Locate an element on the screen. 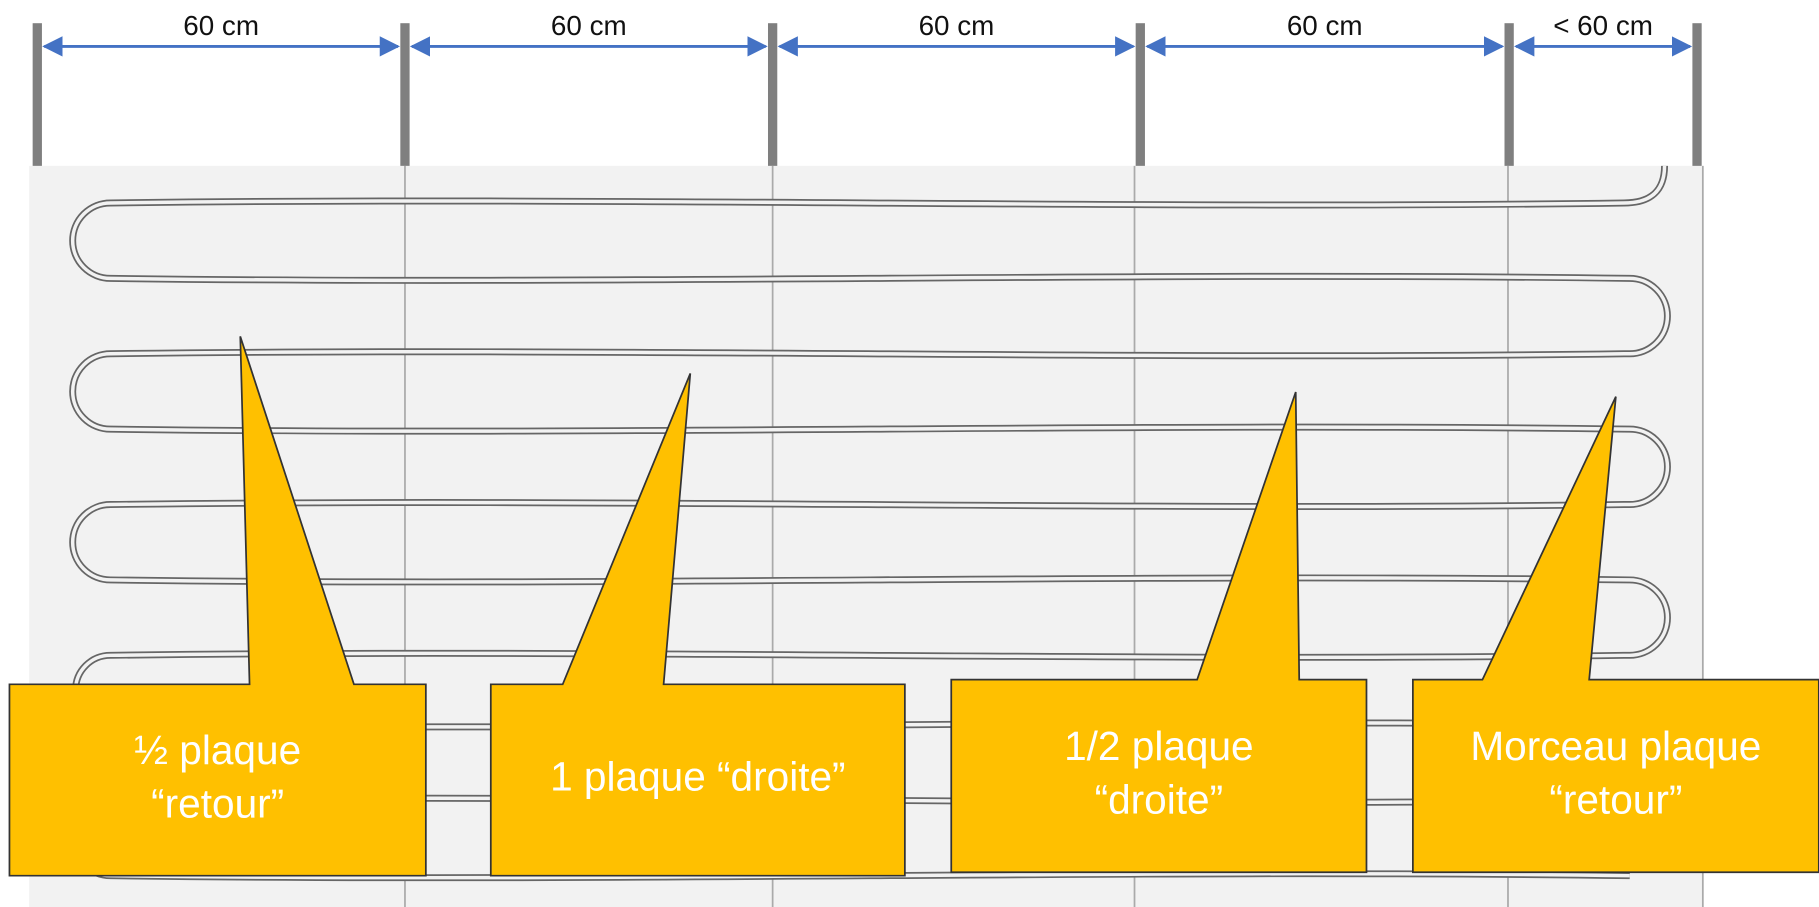 This screenshot has width=1819, height=907. callout-label: Morceau plaque is located at coordinates (1615, 746).